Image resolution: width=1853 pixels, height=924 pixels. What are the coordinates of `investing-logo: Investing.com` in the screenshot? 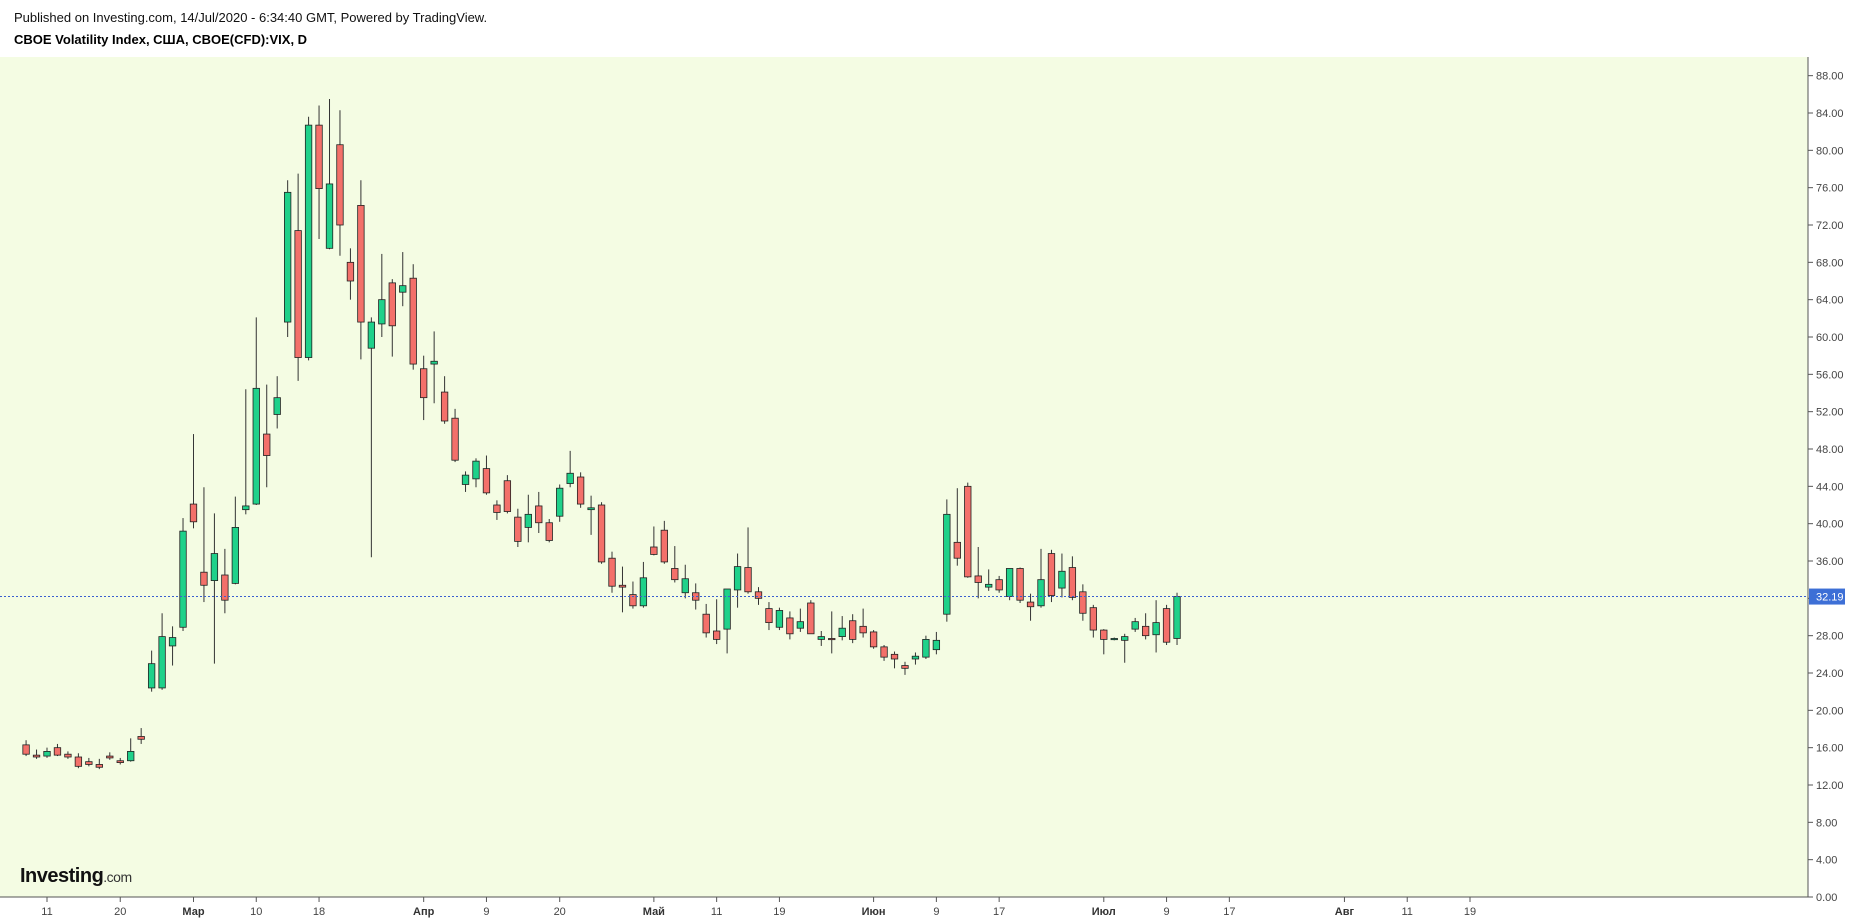 It's located at (76, 876).